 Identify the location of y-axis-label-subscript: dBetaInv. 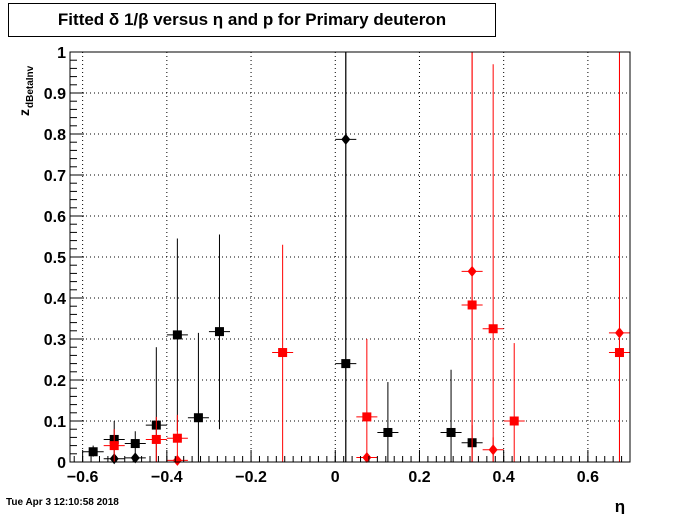
(30, 86).